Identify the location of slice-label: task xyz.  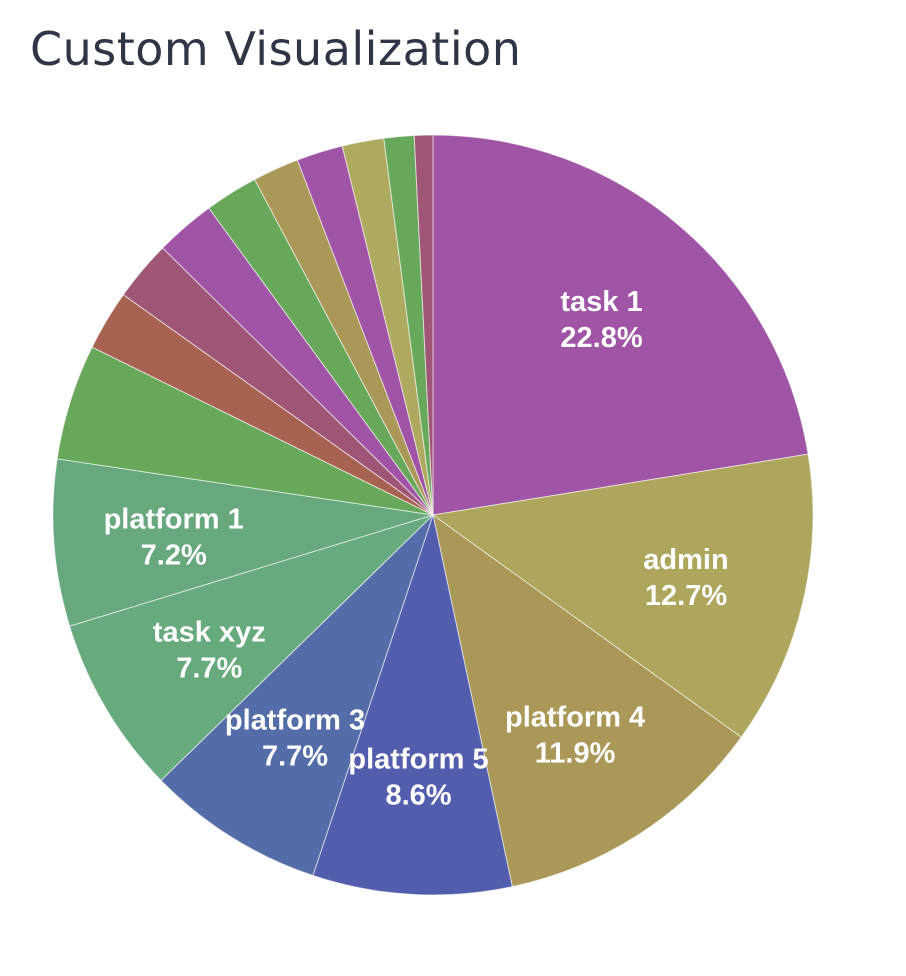
(209, 633).